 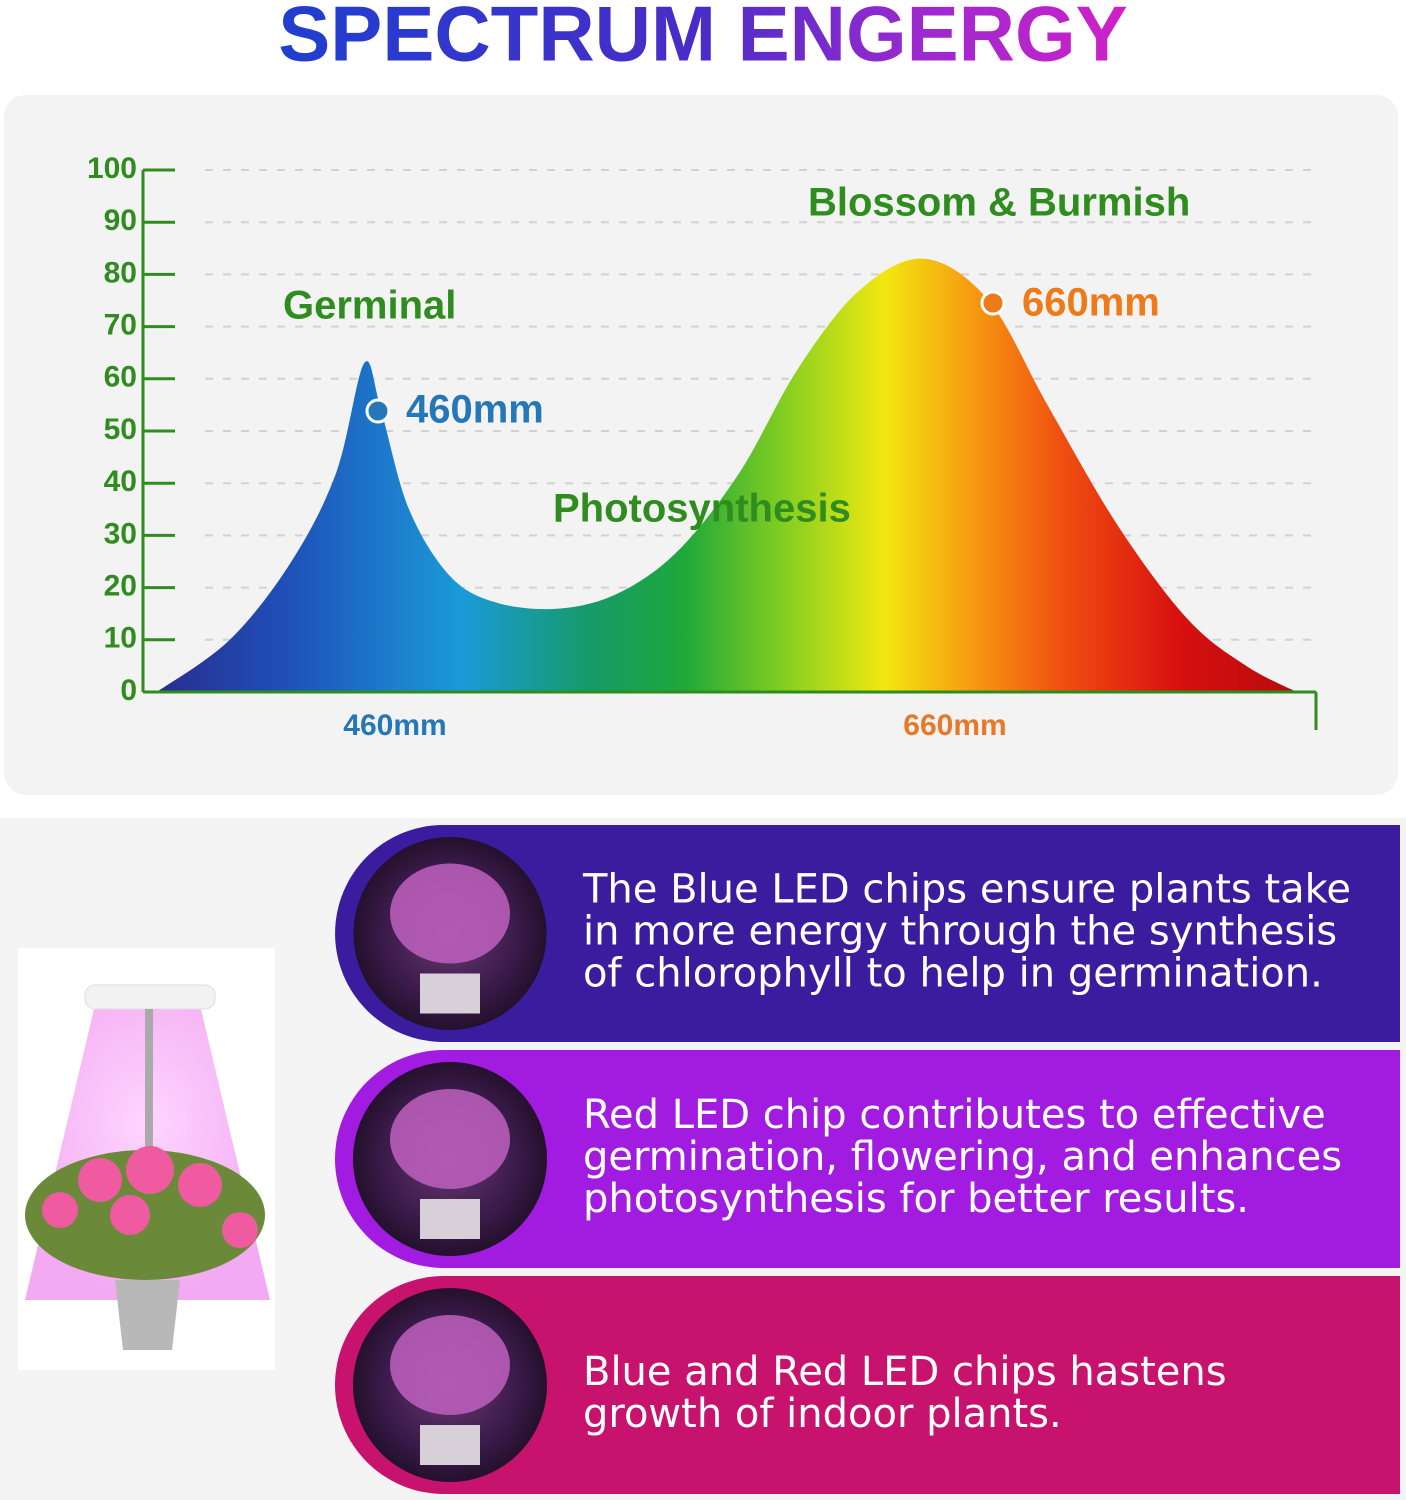 I want to click on y-tick-label: 30, so click(x=120, y=533).